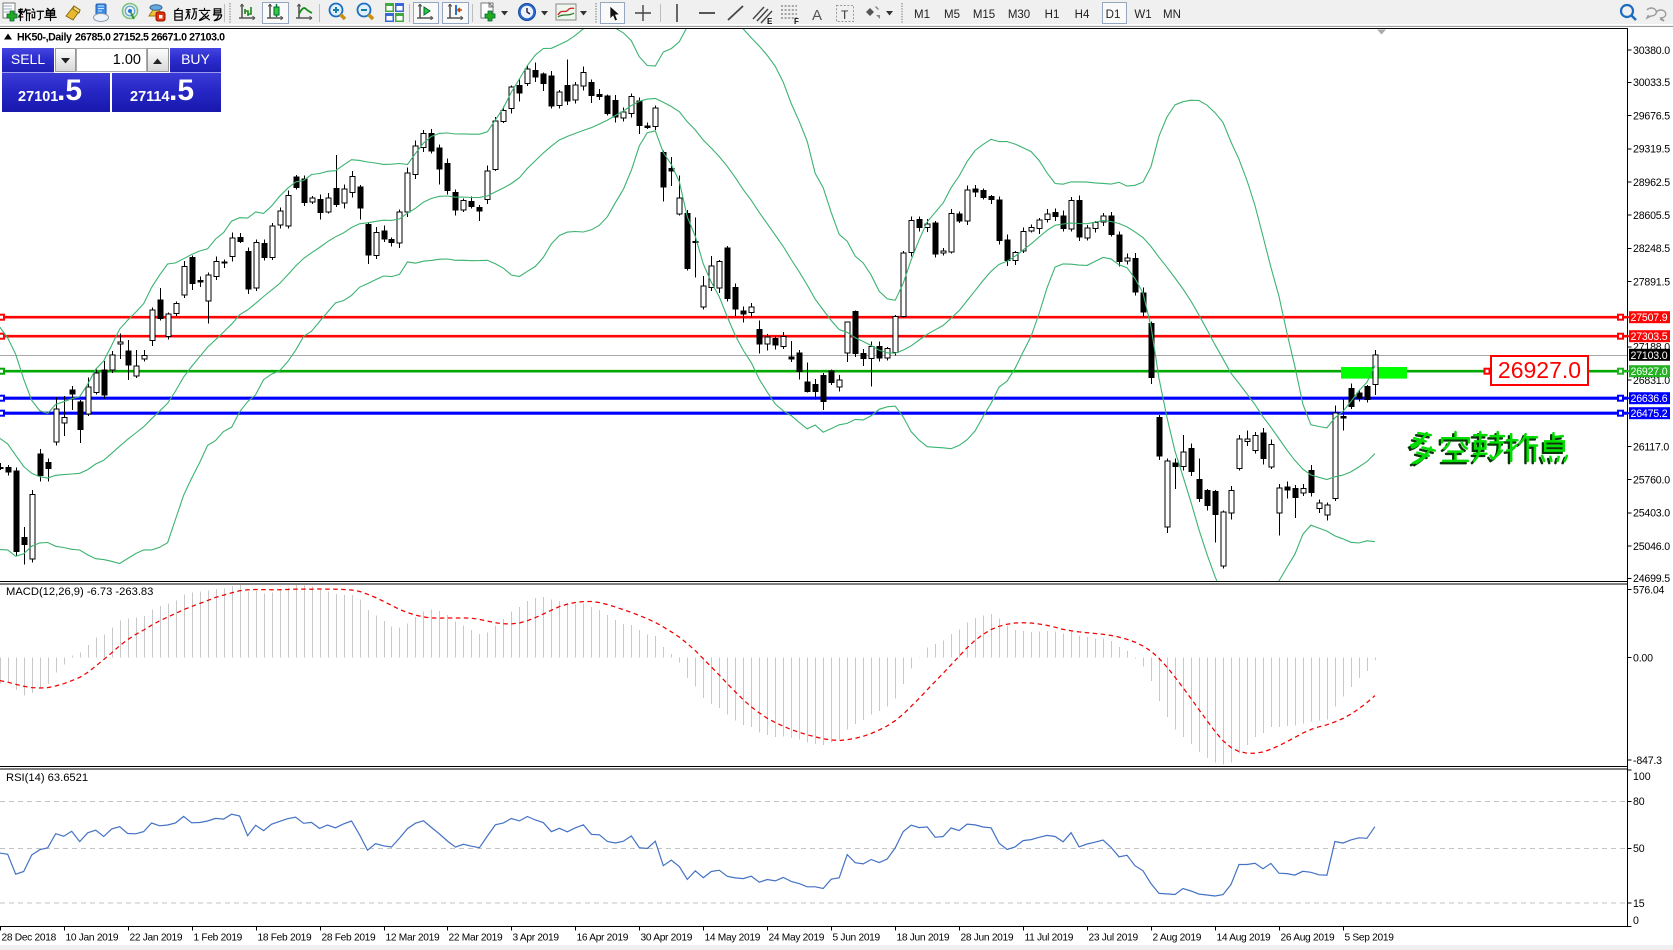 Image resolution: width=1673 pixels, height=950 pixels. Describe the element at coordinates (1370, 938) in the screenshot. I see `svg-text: 5 Sep 2019` at that location.